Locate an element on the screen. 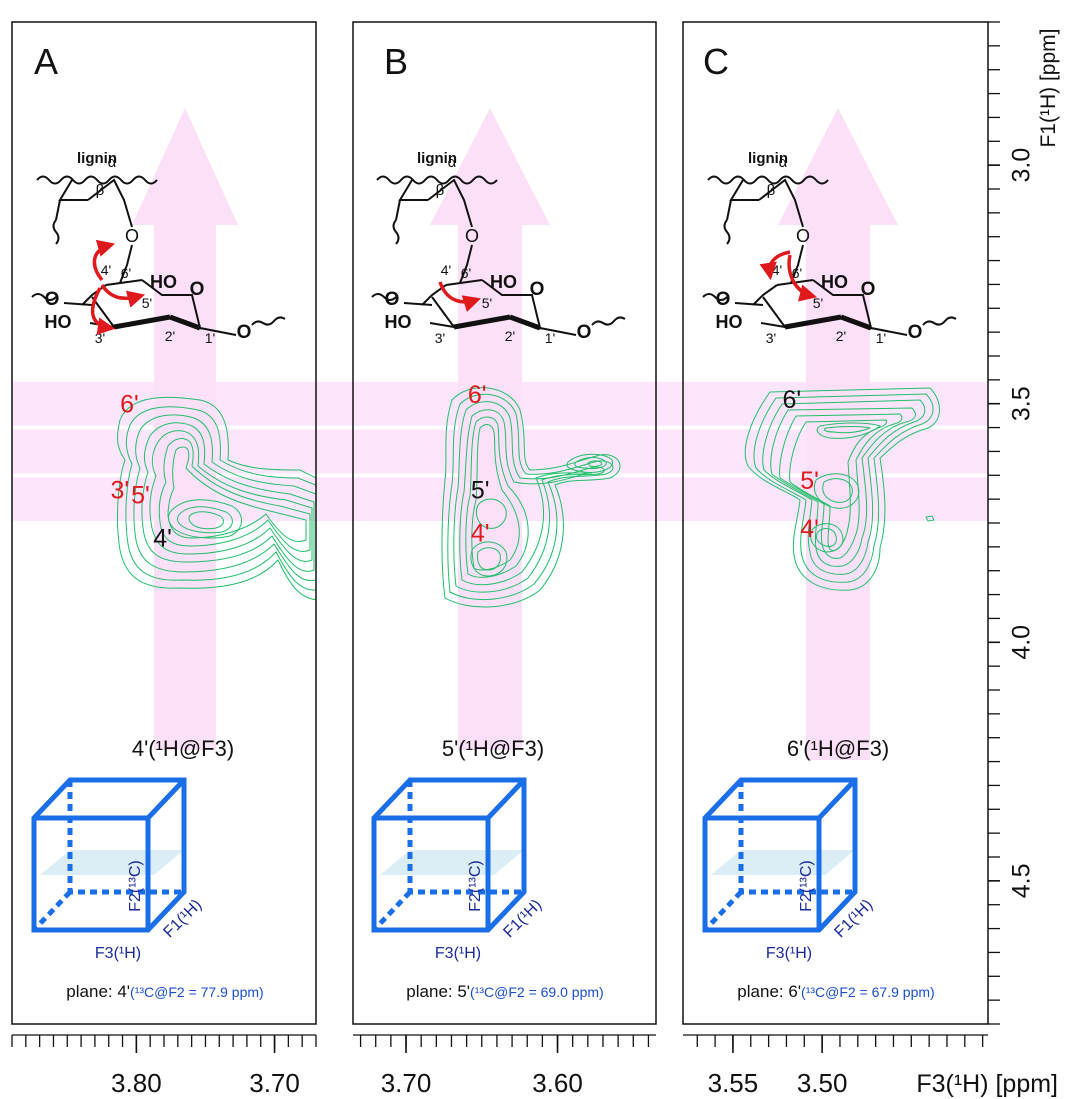  panel-b-plane-label: plane: 5'(¹³C@F2 = 69.0 ppm) is located at coordinates (504, 991).